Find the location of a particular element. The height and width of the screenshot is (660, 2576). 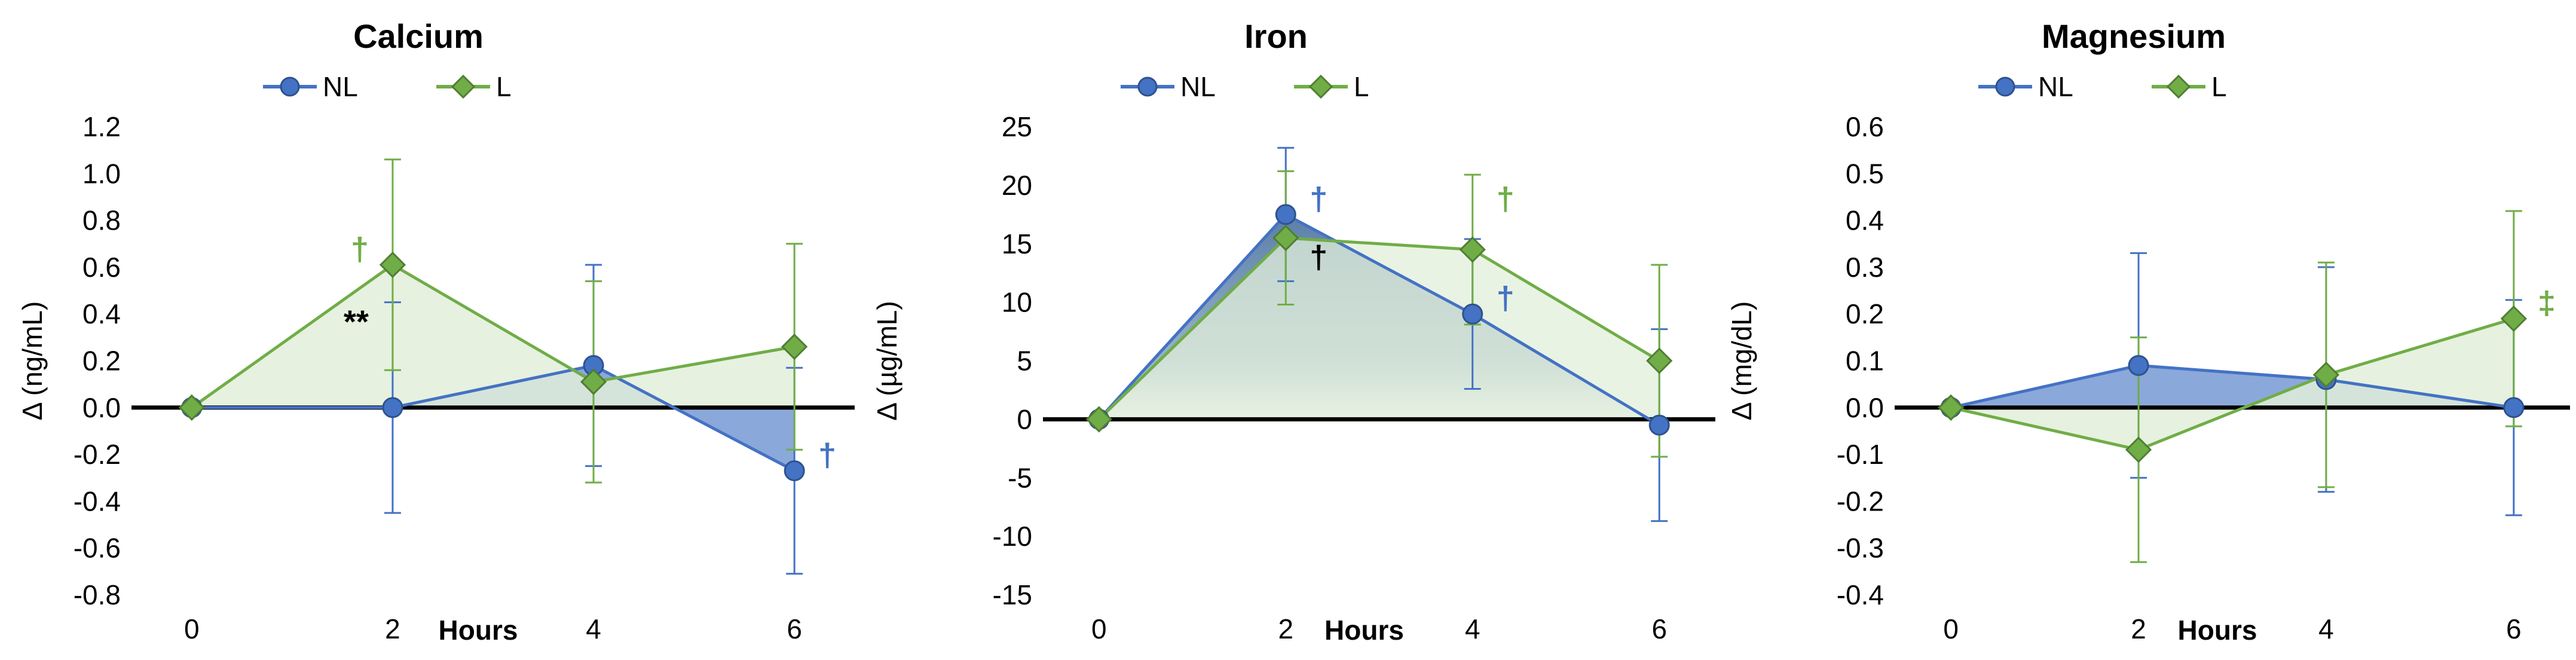

chart-title: Magnesium is located at coordinates (2134, 36).